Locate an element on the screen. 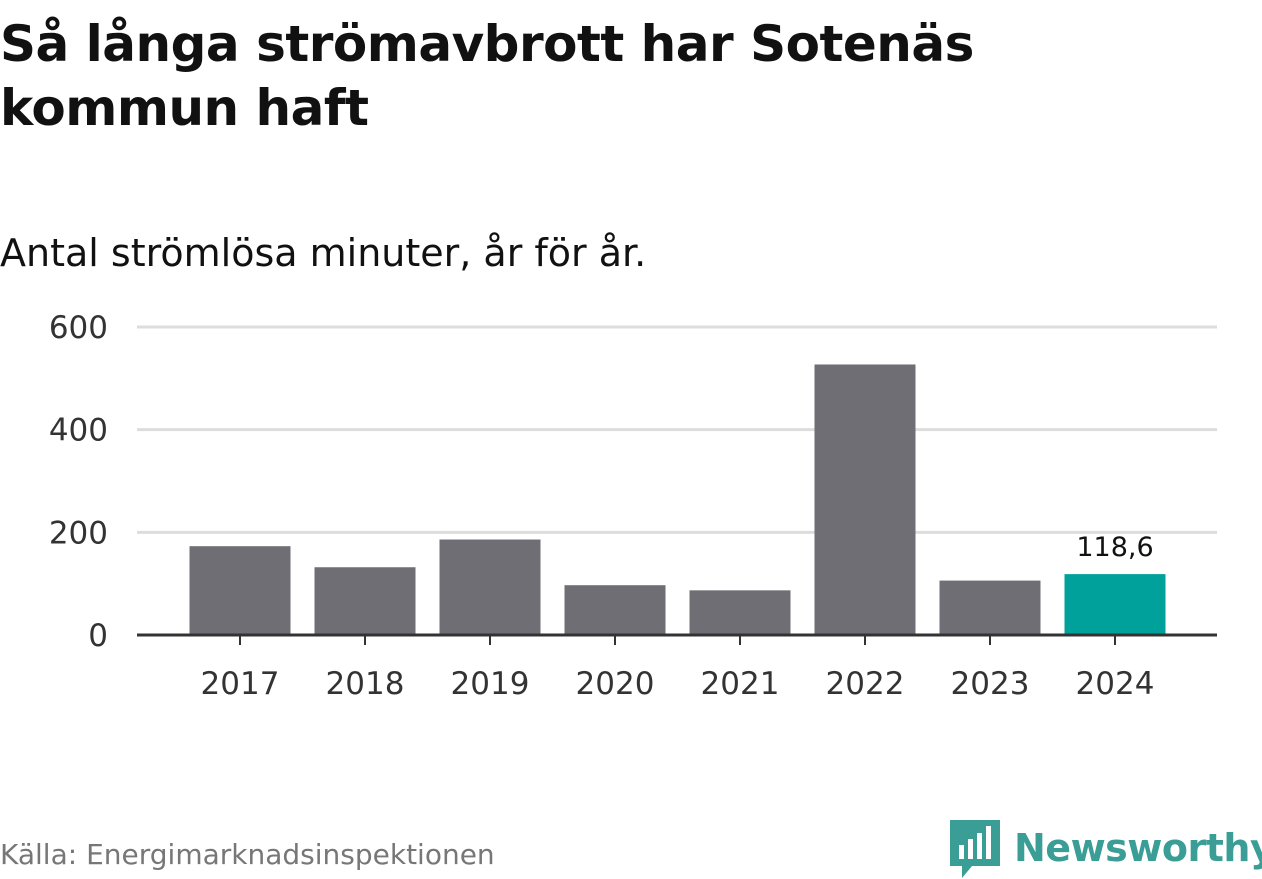 The width and height of the screenshot is (1262, 879). newsworthy-logo-icon is located at coordinates (975, 849).